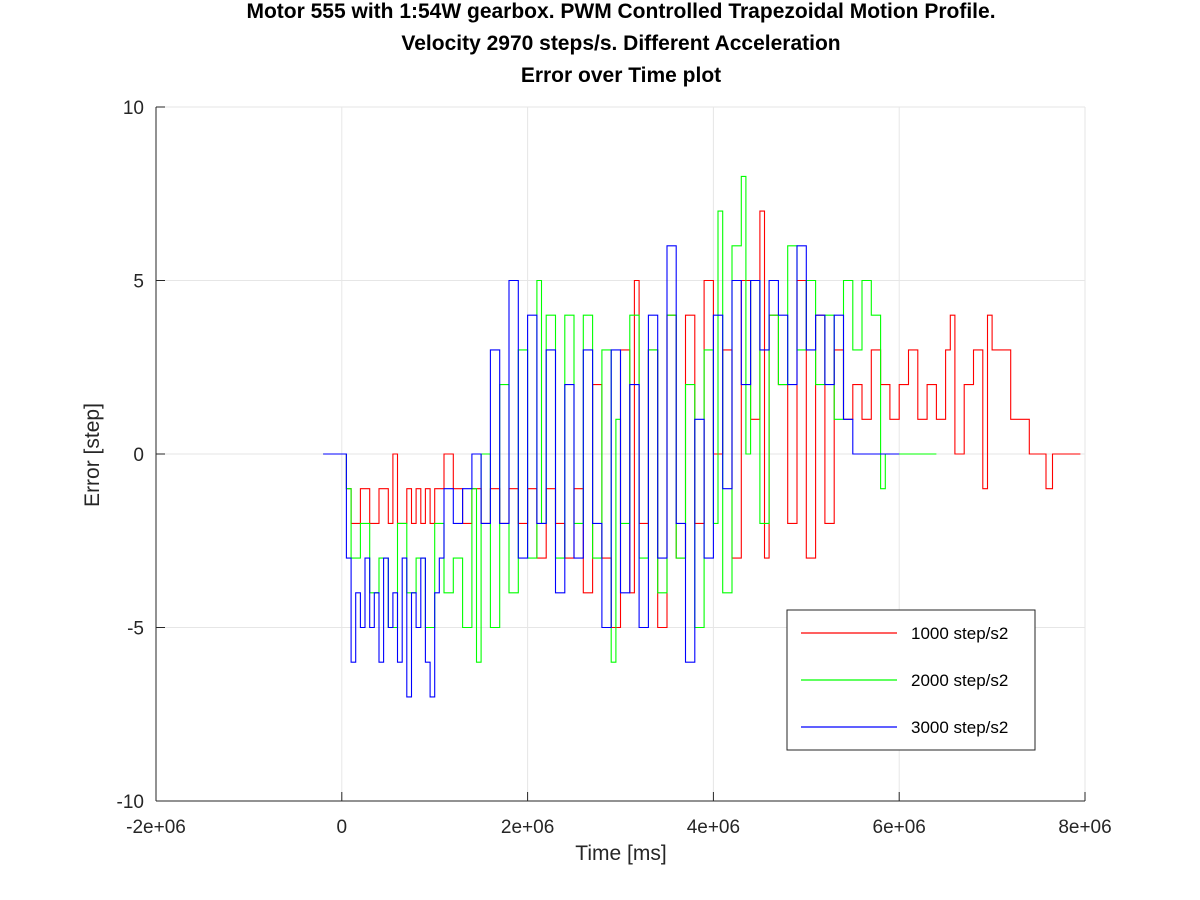 The width and height of the screenshot is (1200, 900). Describe the element at coordinates (899, 827) in the screenshot. I see `x-tick-label: 6e+06` at that location.